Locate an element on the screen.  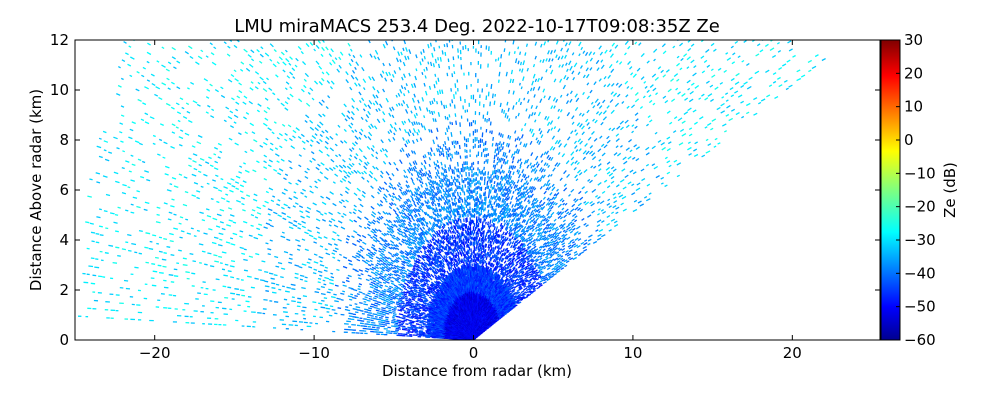
colorbar-tick-label: 20 is located at coordinates (913, 73).